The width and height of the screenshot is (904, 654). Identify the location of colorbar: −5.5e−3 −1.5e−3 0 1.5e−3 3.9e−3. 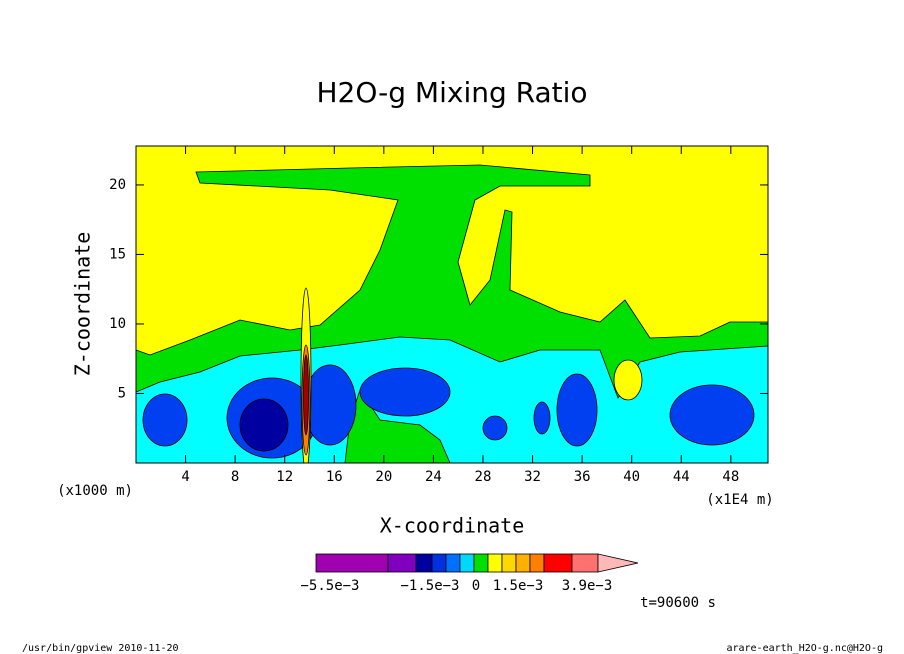
(469, 573).